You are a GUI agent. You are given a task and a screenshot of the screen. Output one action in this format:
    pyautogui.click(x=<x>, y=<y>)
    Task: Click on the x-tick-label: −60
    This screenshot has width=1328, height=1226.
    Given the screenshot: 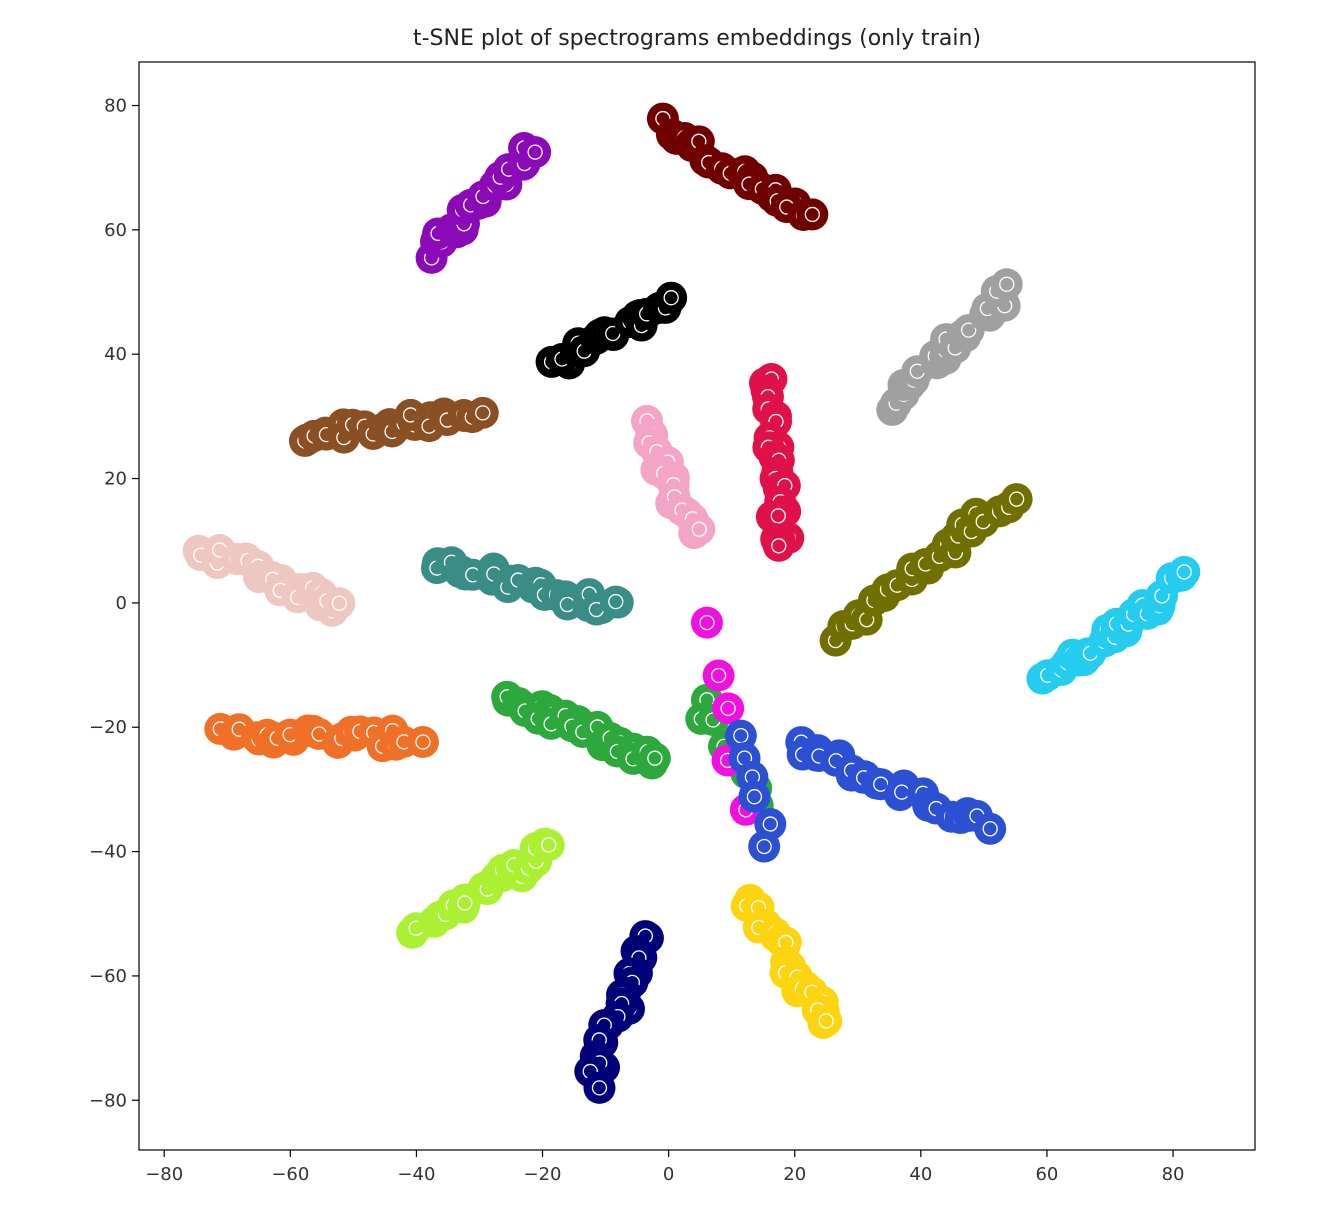 What is the action you would take?
    pyautogui.click(x=290, y=1174)
    